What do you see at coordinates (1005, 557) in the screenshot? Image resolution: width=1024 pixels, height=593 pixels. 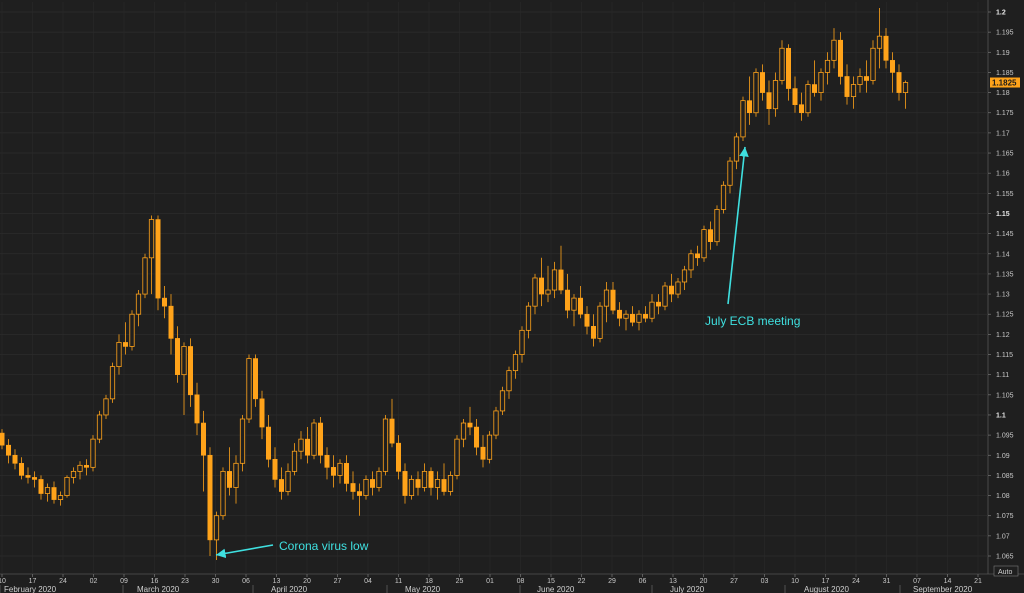 I see `y-tick-label: 1.065` at bounding box center [1005, 557].